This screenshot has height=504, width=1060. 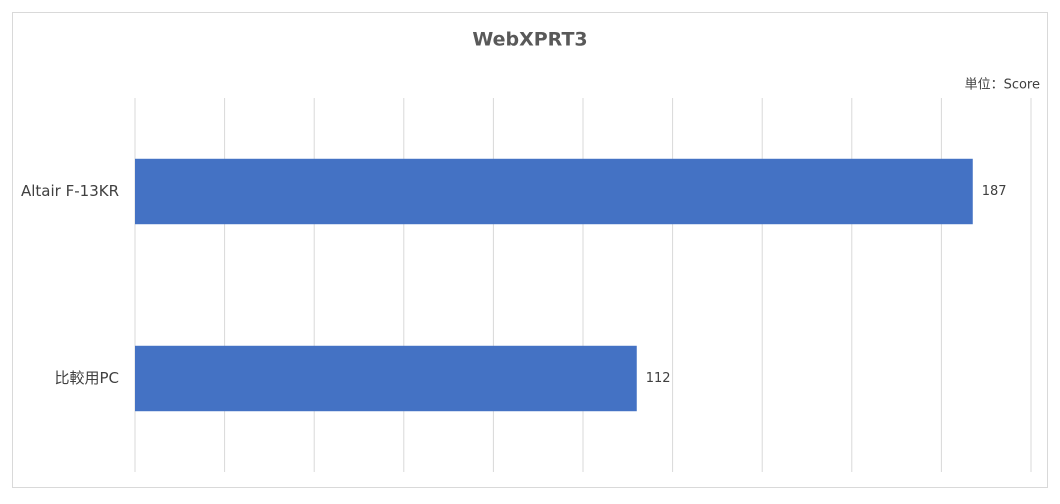 I want to click on y-tick-label: 比較用PC, so click(x=86, y=378).